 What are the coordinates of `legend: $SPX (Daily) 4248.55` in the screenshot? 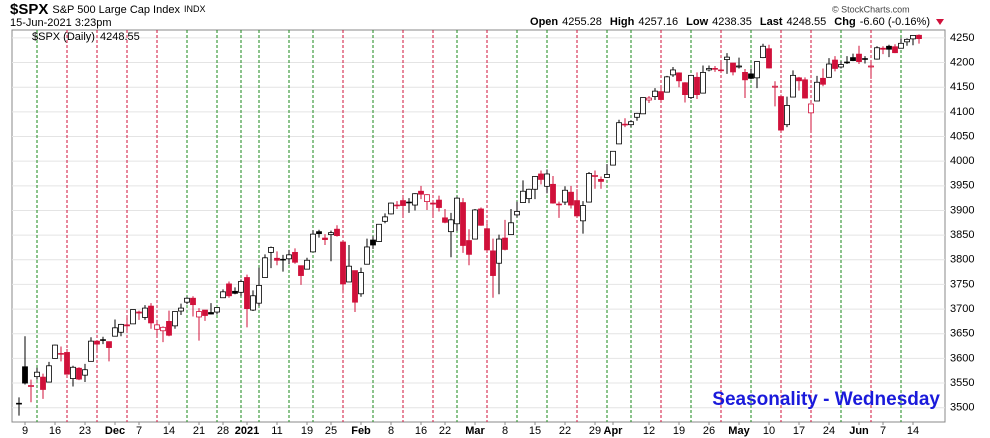 It's located at (86, 37).